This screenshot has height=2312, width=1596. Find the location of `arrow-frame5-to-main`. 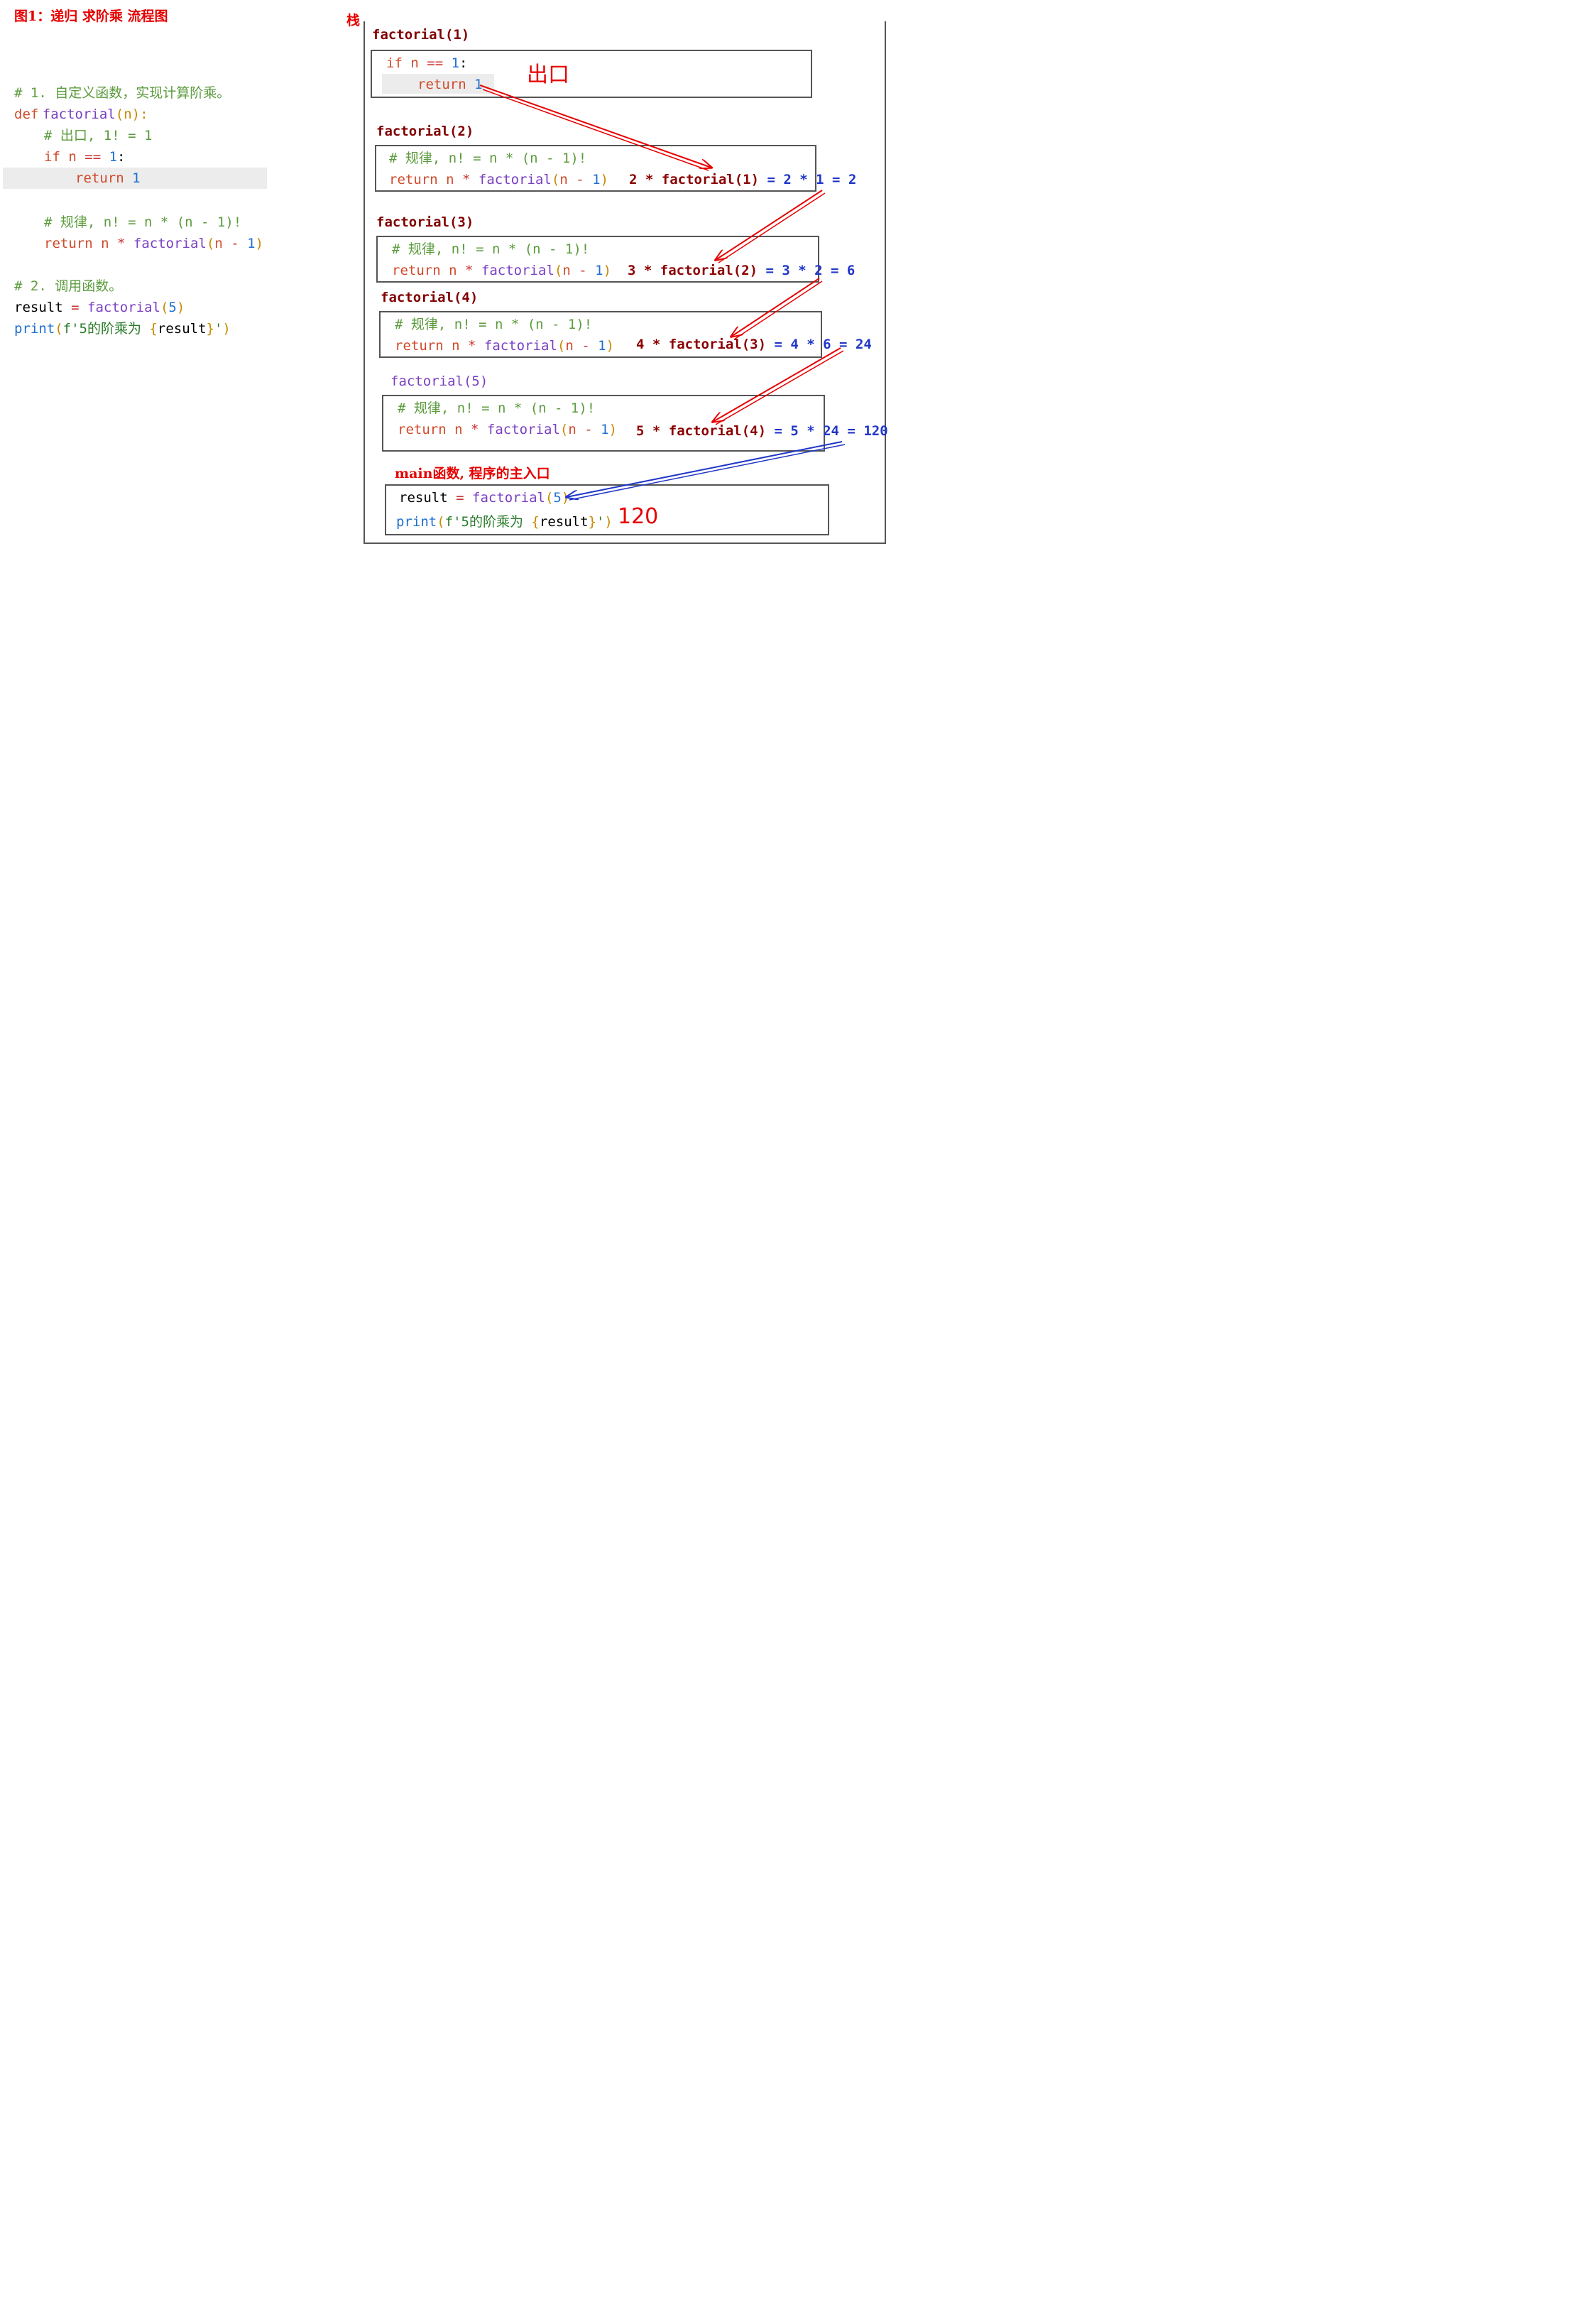

arrow-frame5-to-main is located at coordinates (706, 471).